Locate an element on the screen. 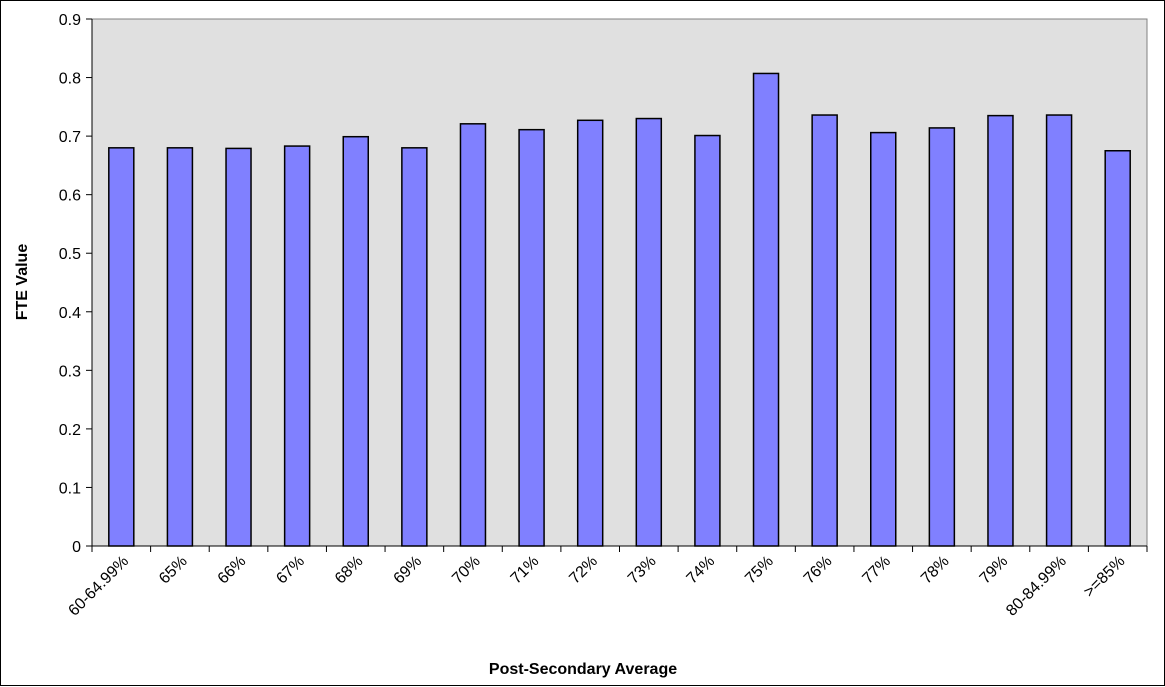 This screenshot has width=1165, height=687. y-tick-label: 0.9 is located at coordinates (70, 20).